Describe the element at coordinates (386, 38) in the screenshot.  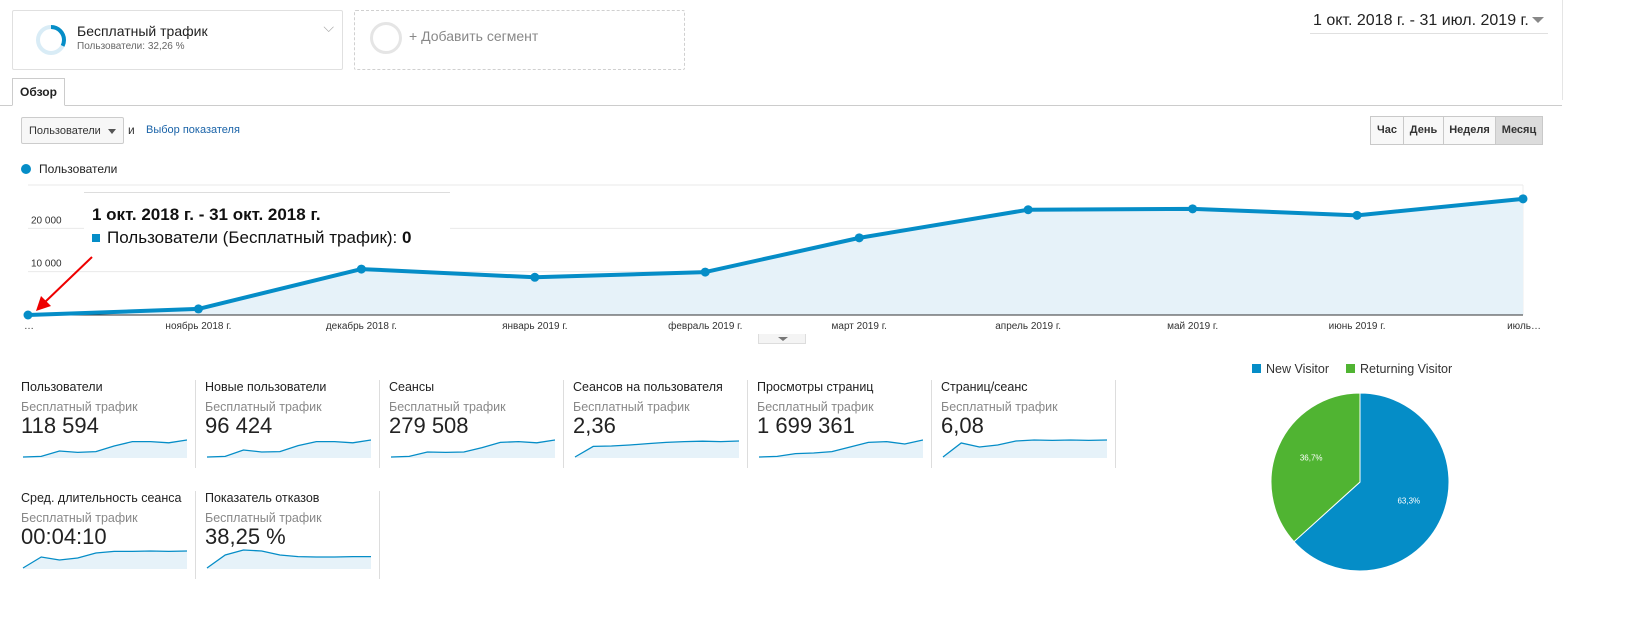
I see `empty-segment-ring-icon` at that location.